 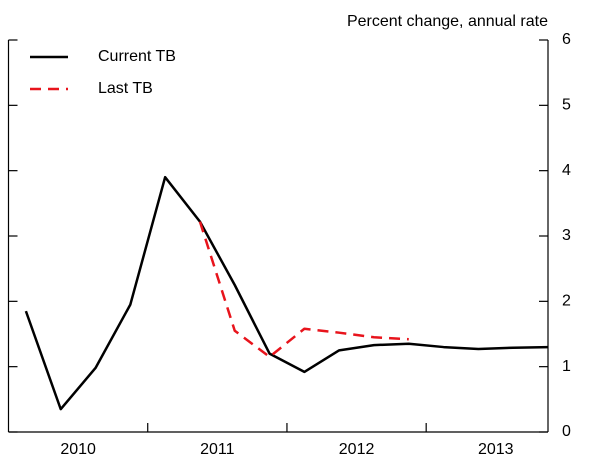 I want to click on y-tick-label: 2, so click(x=566, y=301).